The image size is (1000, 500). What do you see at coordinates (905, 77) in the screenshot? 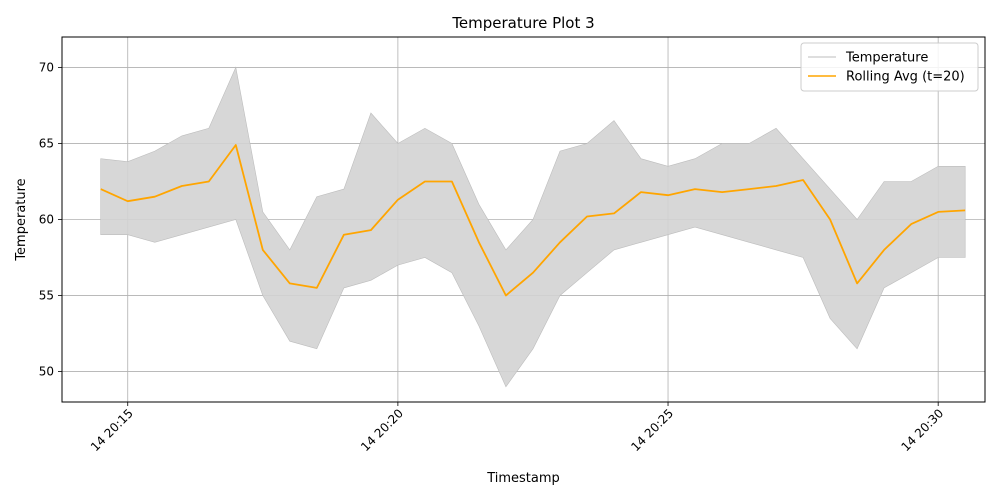
I see `legend-label-rolling-avg: Rolling Avg (t=20)` at bounding box center [905, 77].